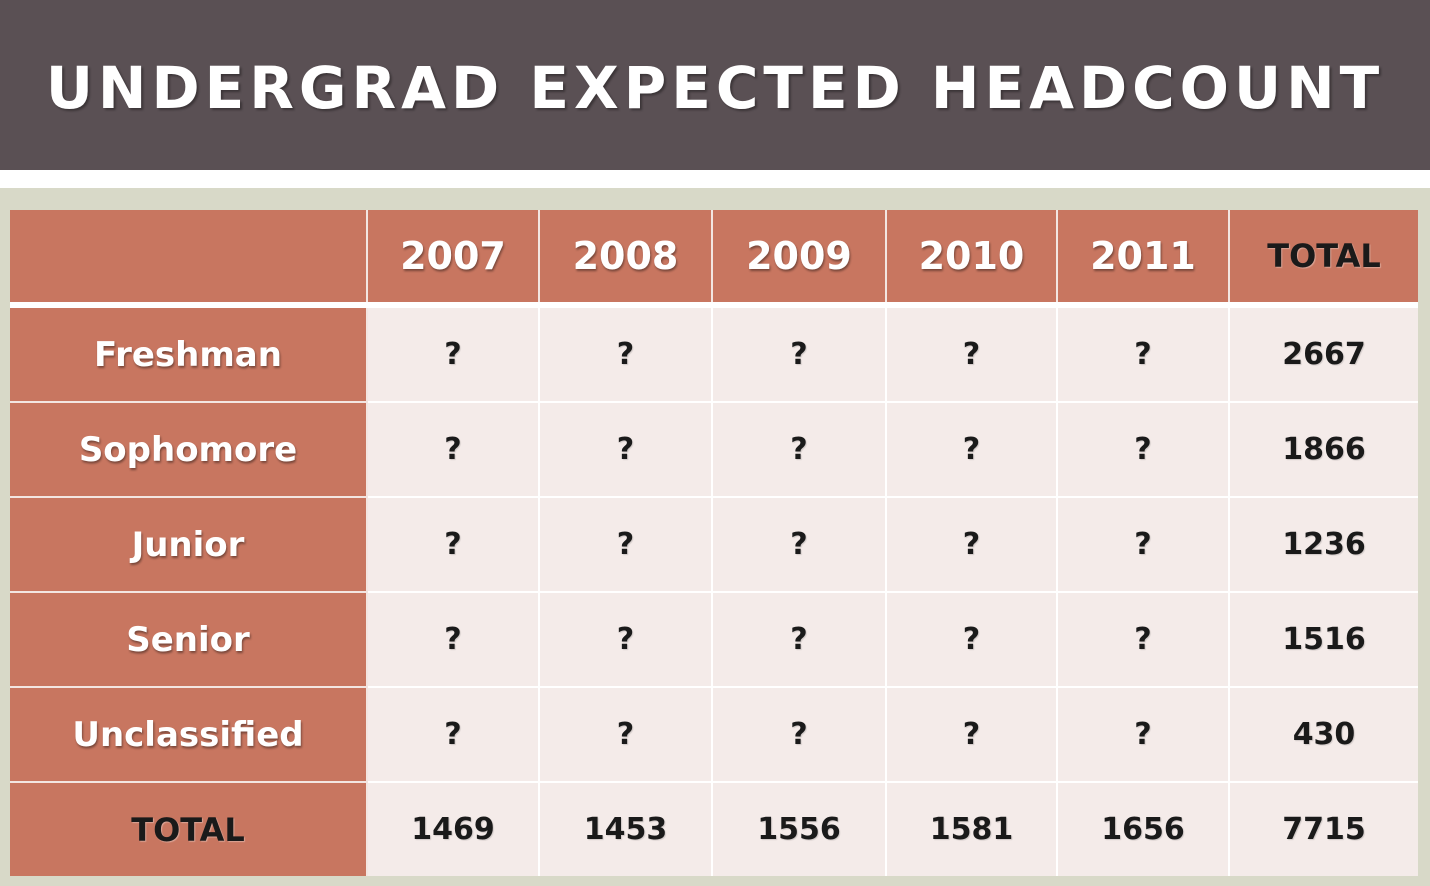  I want to click on row-label-junior: Junior, so click(189, 545).